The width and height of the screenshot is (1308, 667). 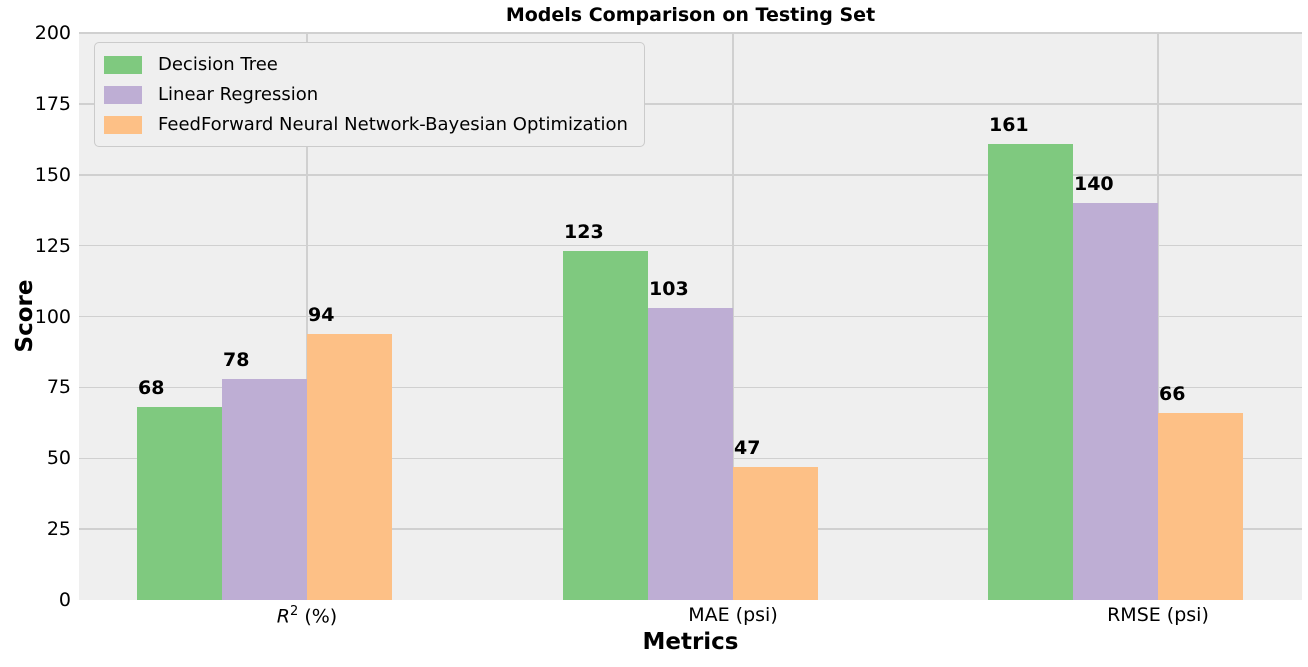 What do you see at coordinates (218, 64) in the screenshot?
I see `legend-label: Decision Tree` at bounding box center [218, 64].